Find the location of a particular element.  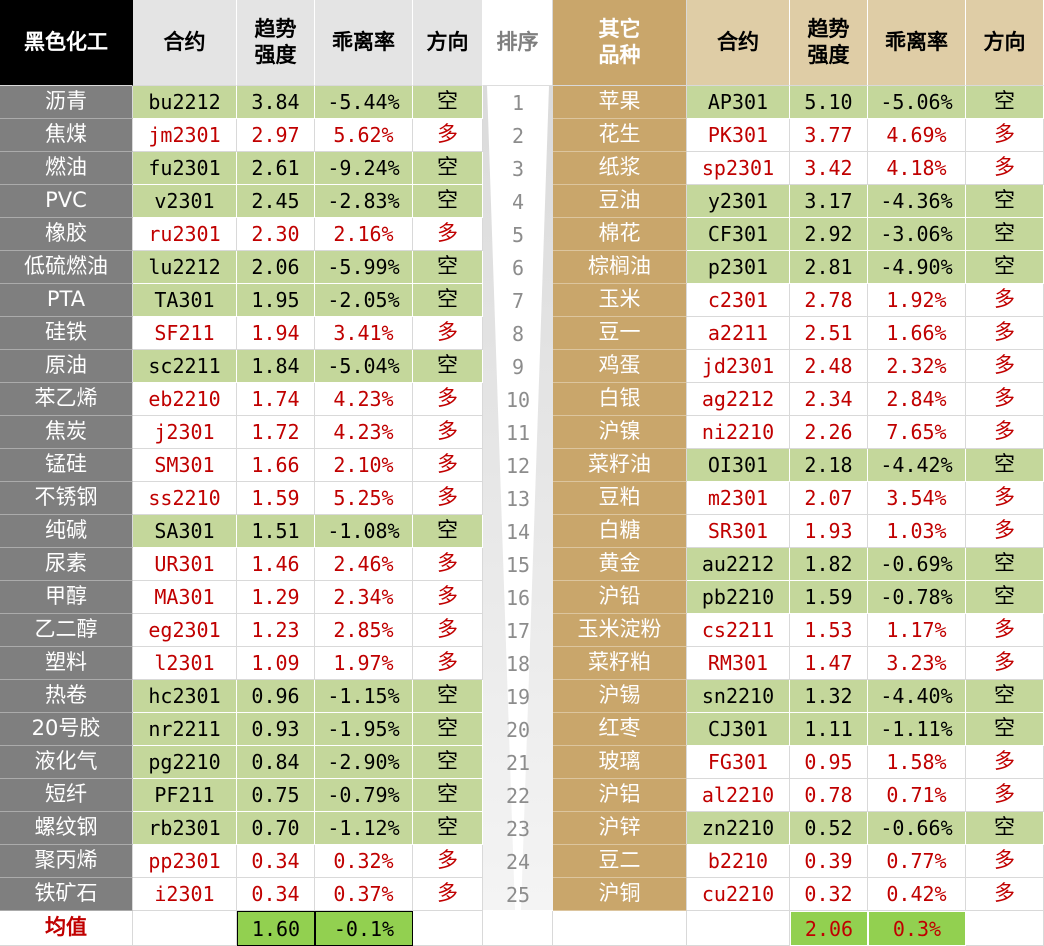

trend-strength: 2.26 is located at coordinates (829, 432).